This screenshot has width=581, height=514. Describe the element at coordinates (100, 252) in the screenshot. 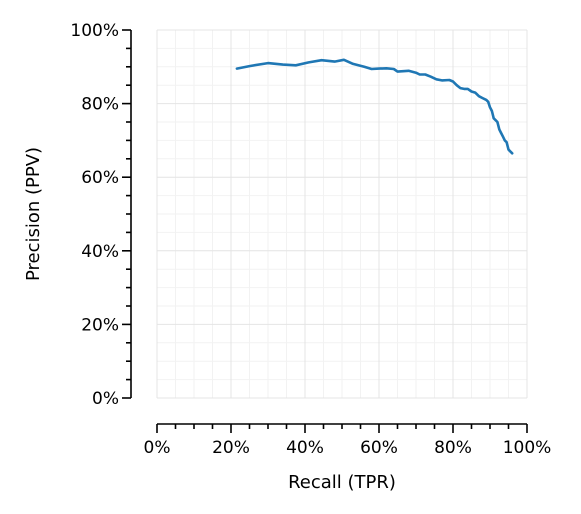

I see `y-tick-label: 40%` at that location.